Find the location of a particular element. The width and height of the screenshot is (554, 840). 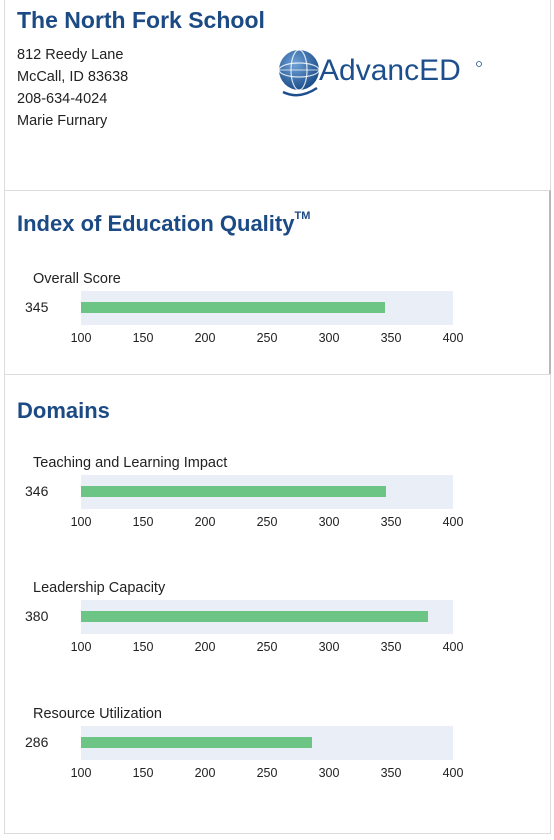

metric-score: 345 is located at coordinates (37, 307).